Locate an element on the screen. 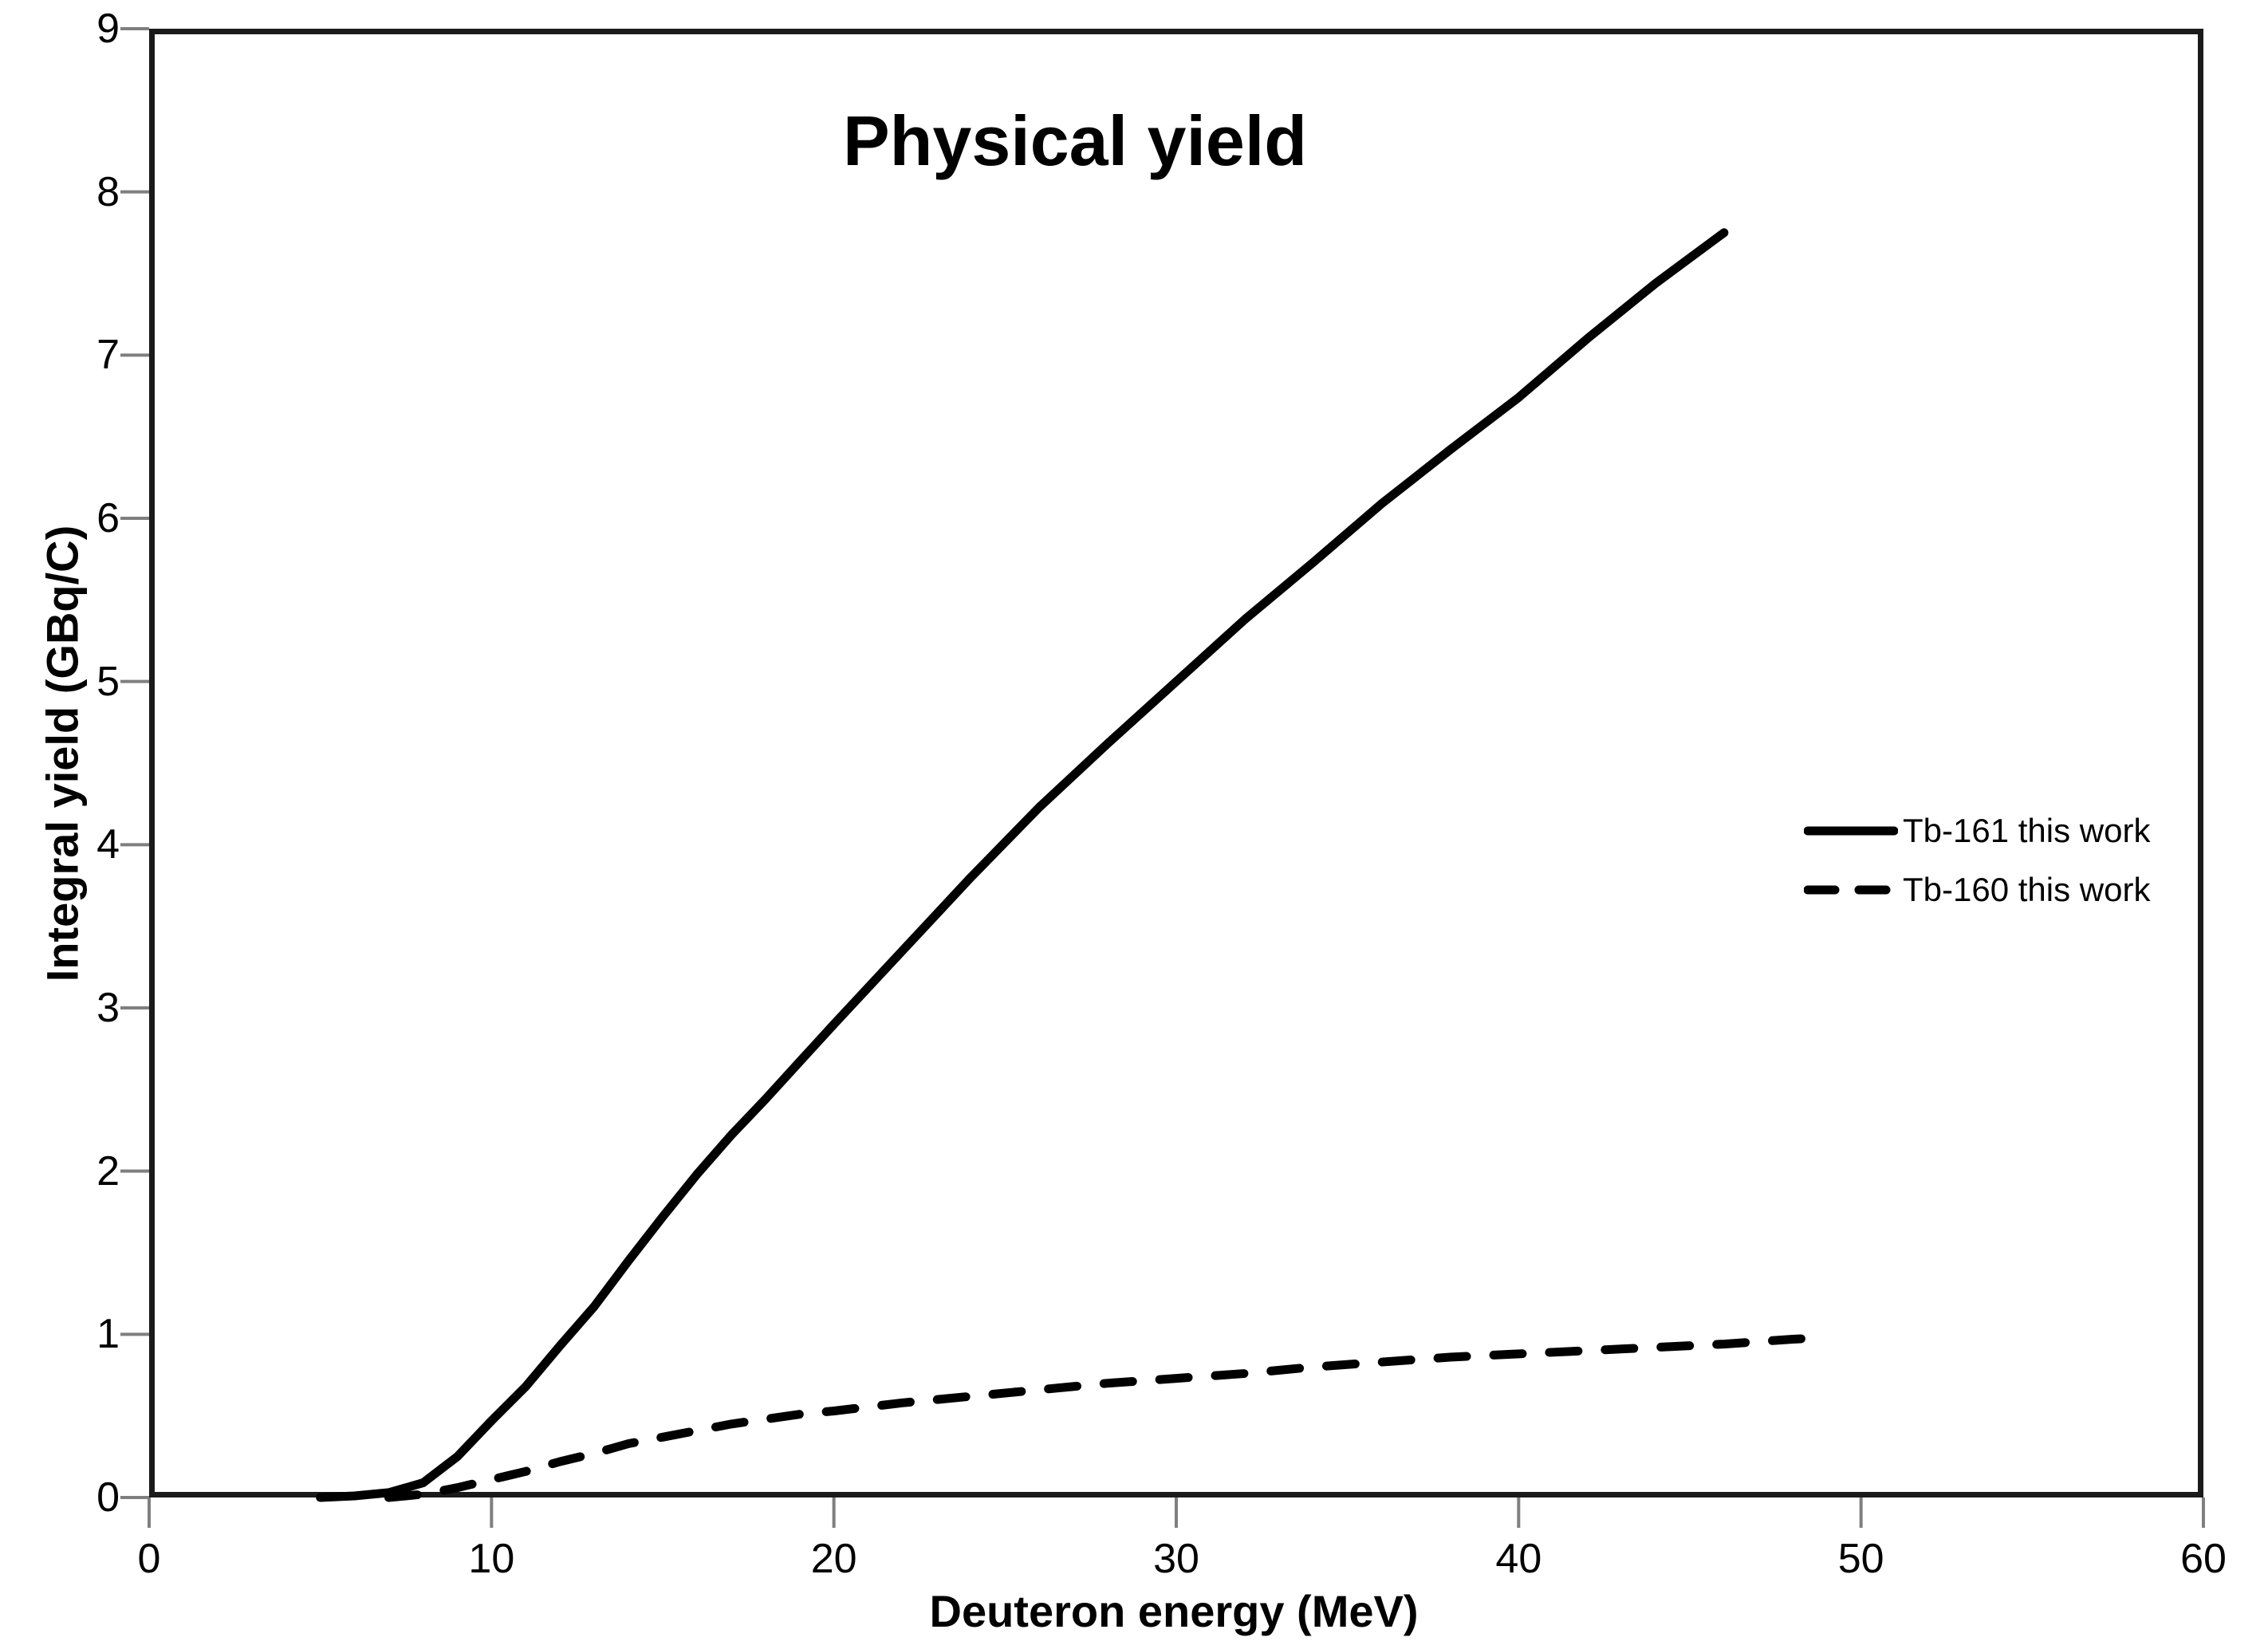 The image size is (2268, 1649). x-tick-label: 20 is located at coordinates (834, 1559).